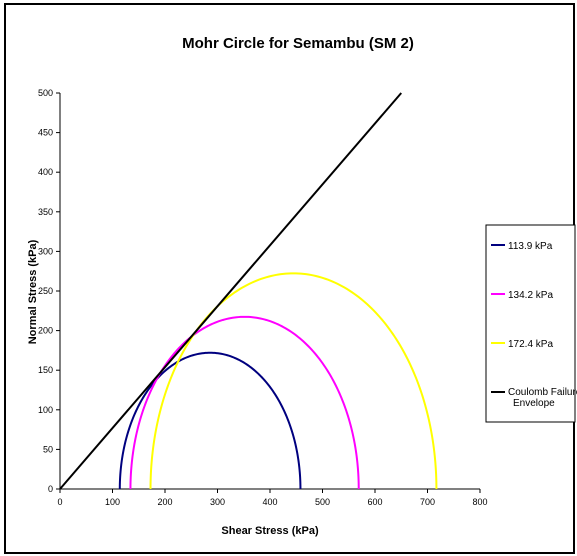 Image resolution: width=577 pixels, height=556 pixels. Describe the element at coordinates (45, 291) in the screenshot. I see `y-tick-label: 250` at that location.